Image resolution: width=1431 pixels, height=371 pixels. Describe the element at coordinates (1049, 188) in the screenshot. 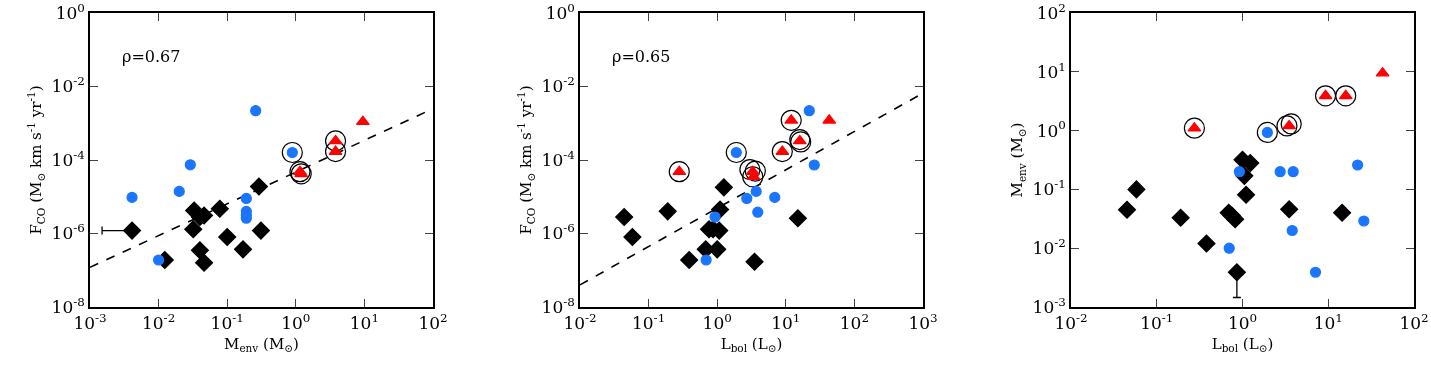

I see `y-tick-label: 10$^{-1}$` at that location.